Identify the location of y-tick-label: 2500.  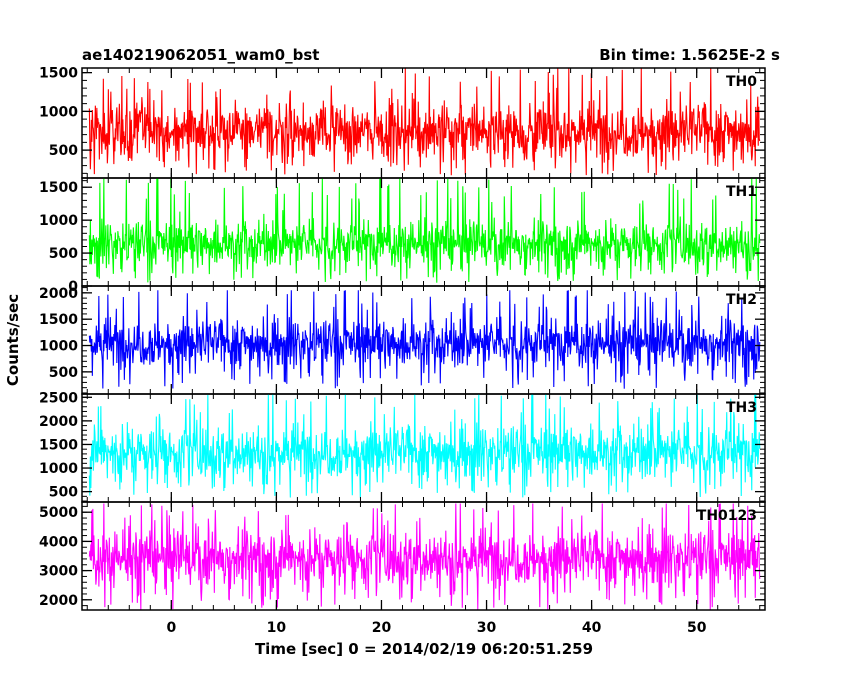
(58, 398).